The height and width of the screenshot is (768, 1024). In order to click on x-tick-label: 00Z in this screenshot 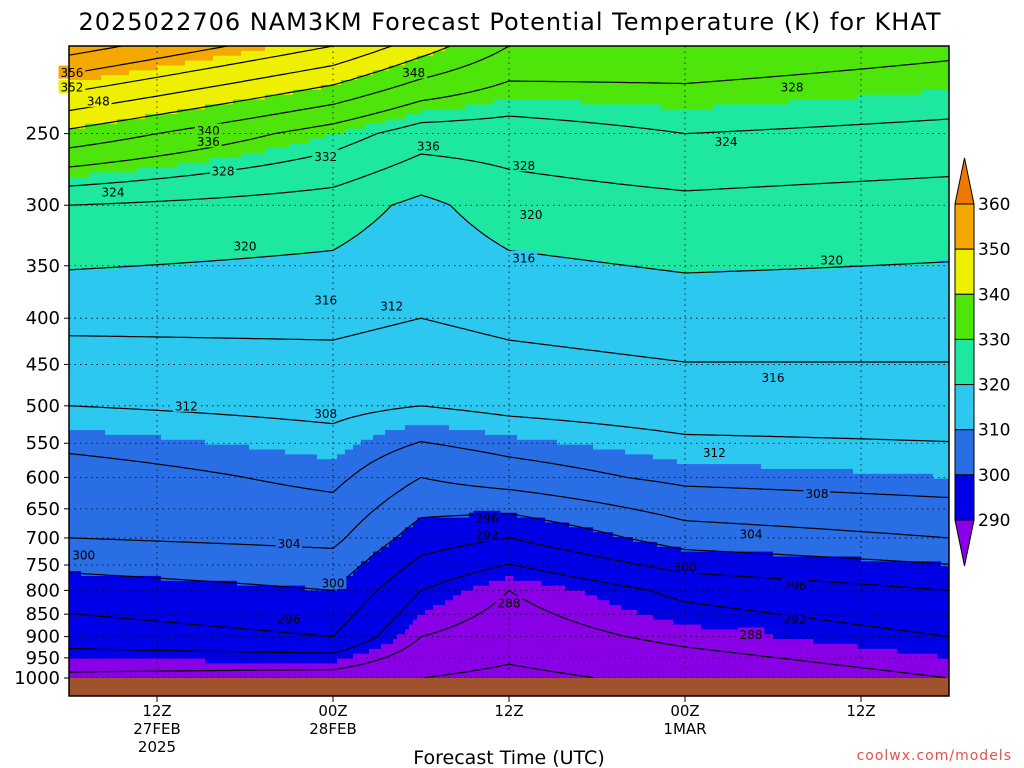, I will do `click(332, 711)`.